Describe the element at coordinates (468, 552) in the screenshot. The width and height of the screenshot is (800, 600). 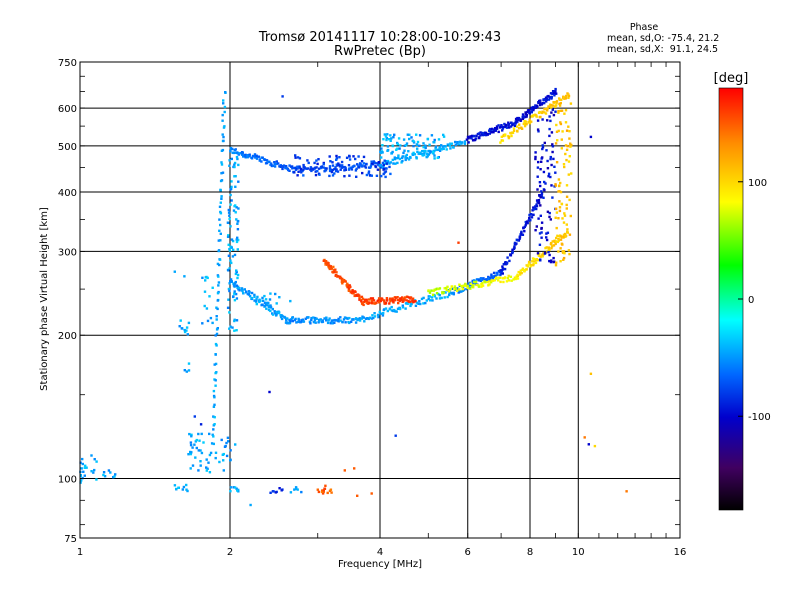
I see `x-tick-label: 6` at that location.